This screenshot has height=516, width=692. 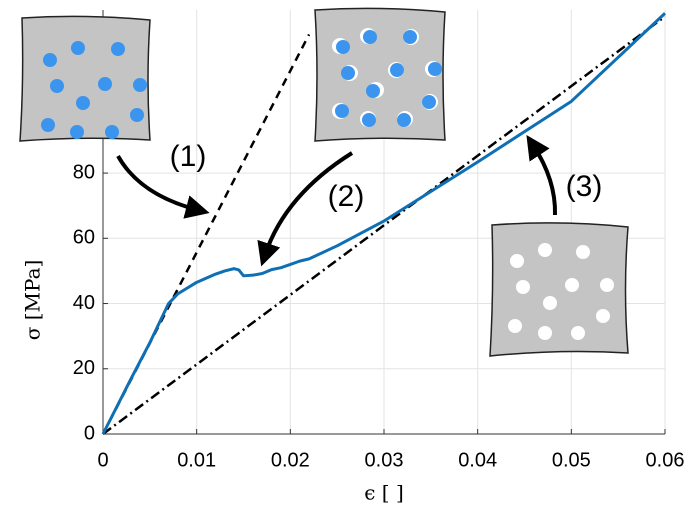 I want to click on annotation: (2), so click(x=346, y=196).